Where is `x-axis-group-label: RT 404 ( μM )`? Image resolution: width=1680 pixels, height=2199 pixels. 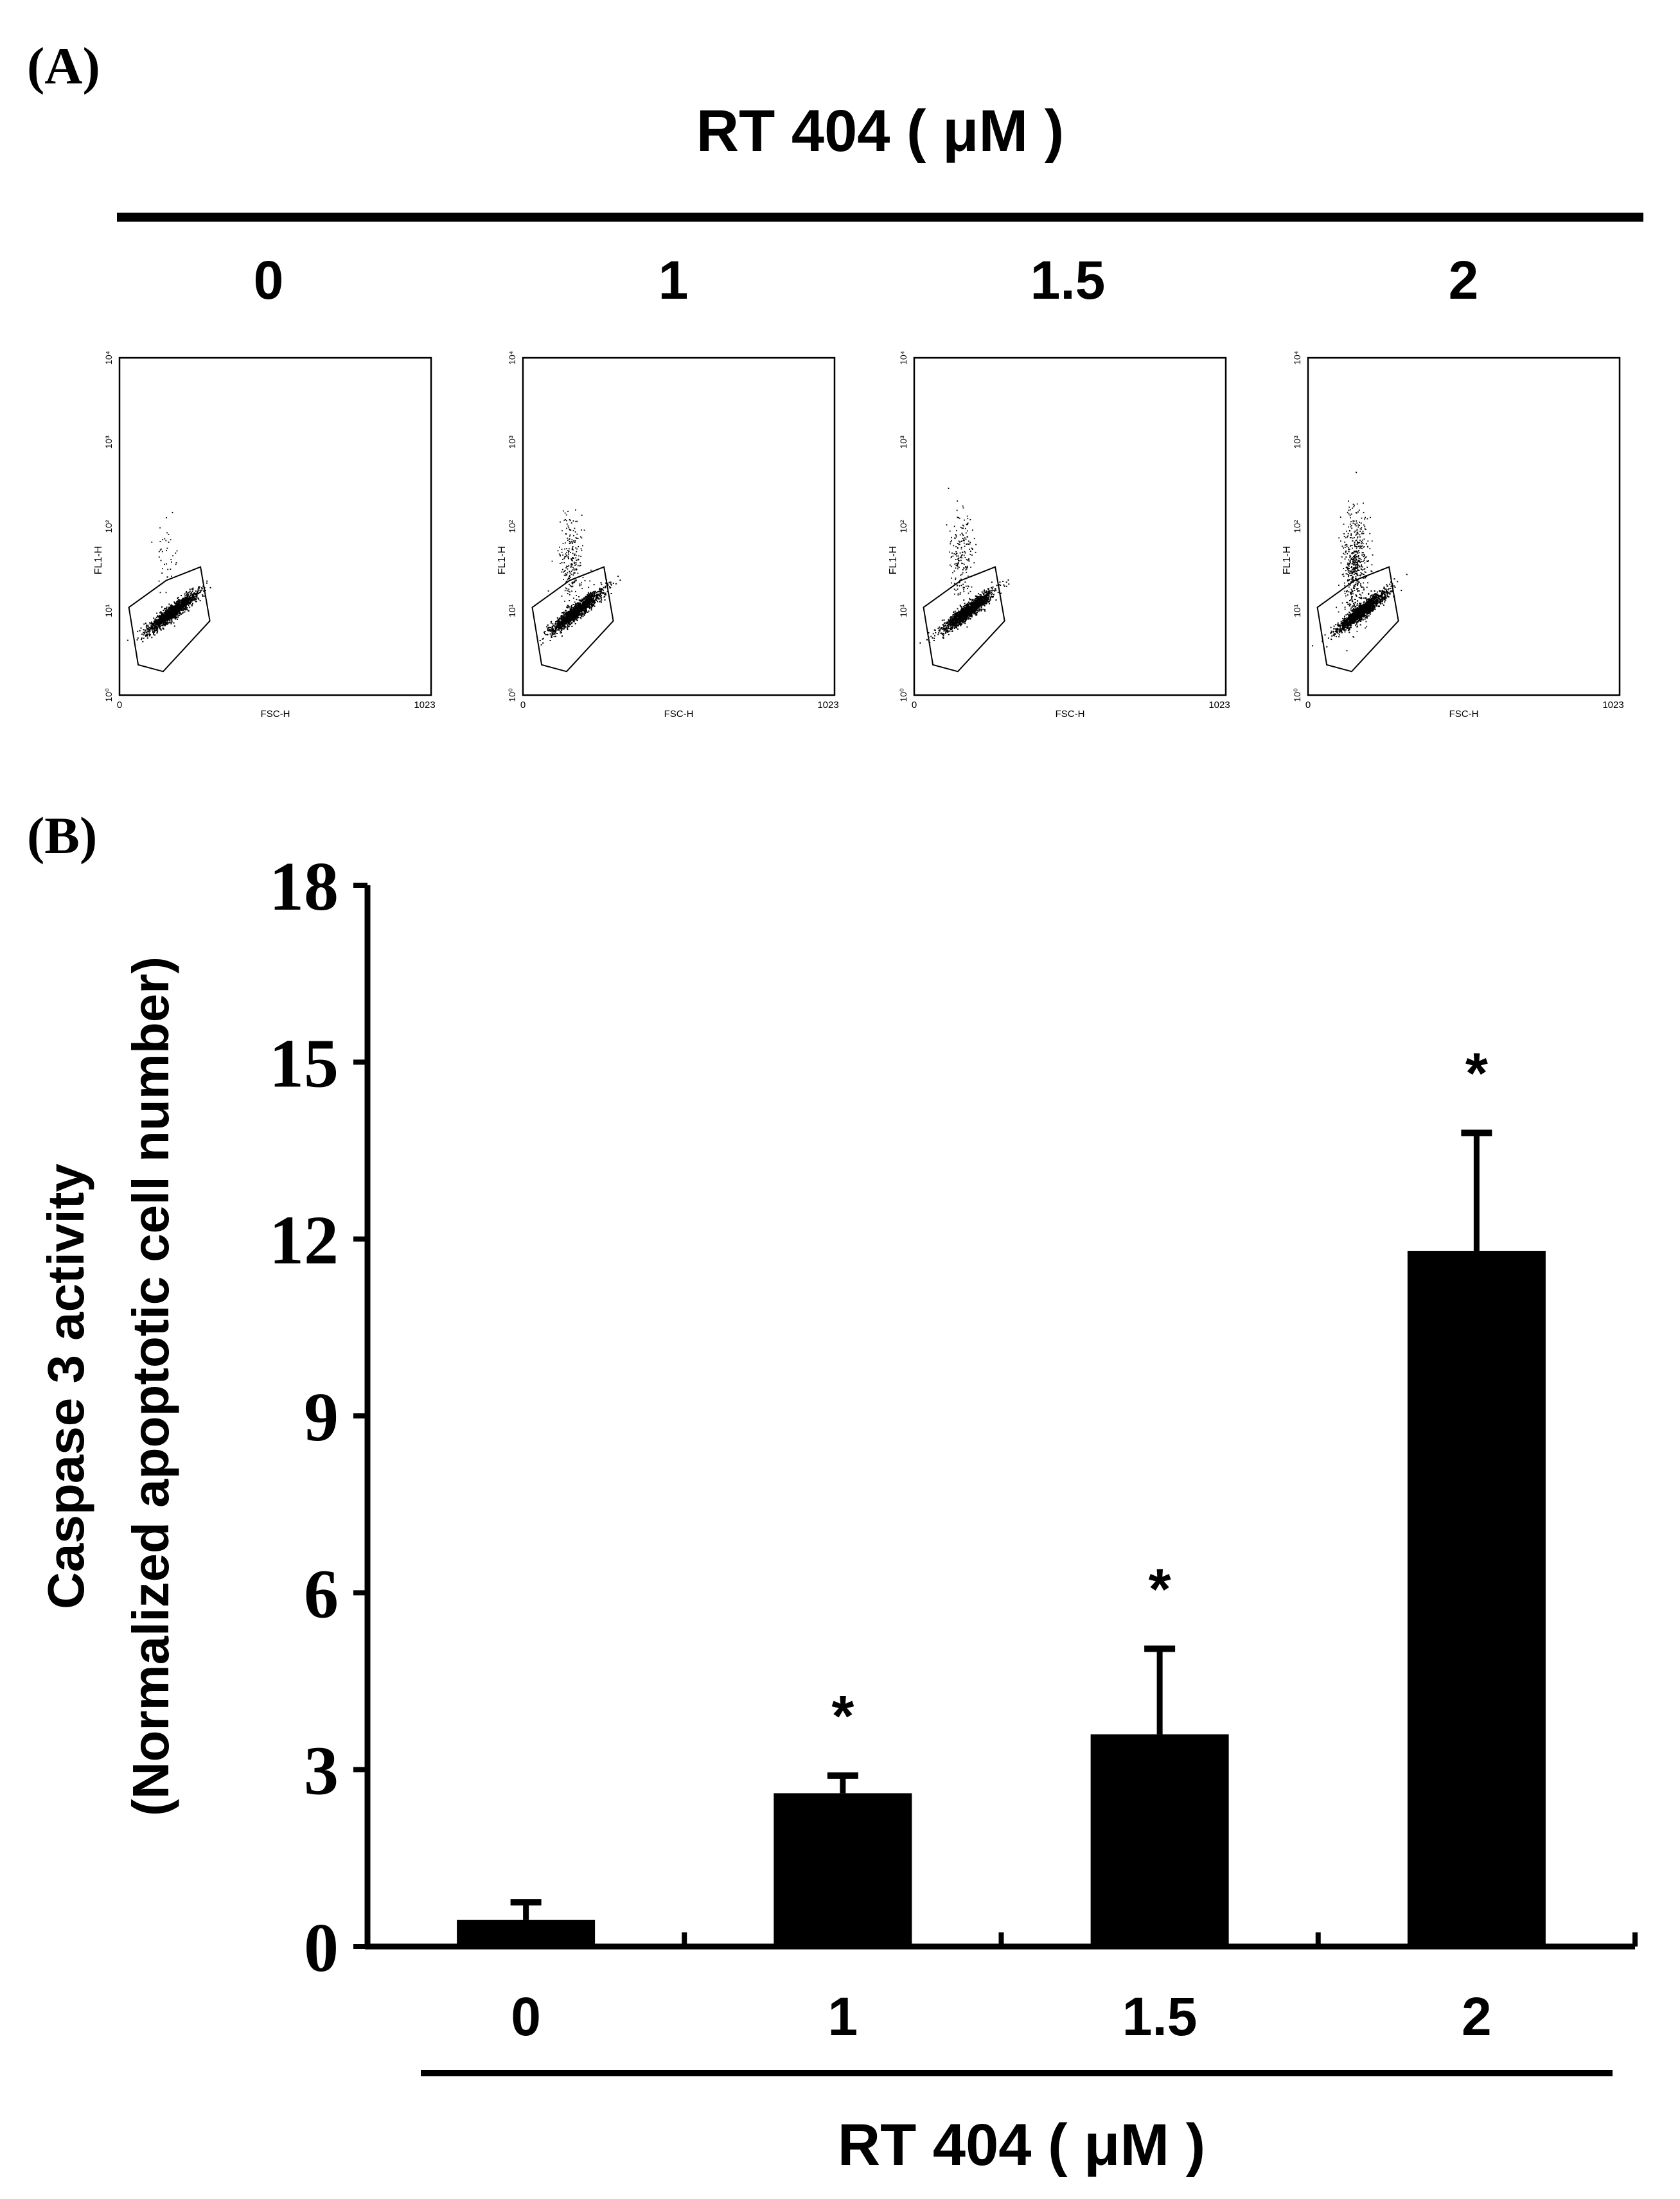
x-axis-group-label: RT 404 ( μM ) is located at coordinates (1022, 2145).